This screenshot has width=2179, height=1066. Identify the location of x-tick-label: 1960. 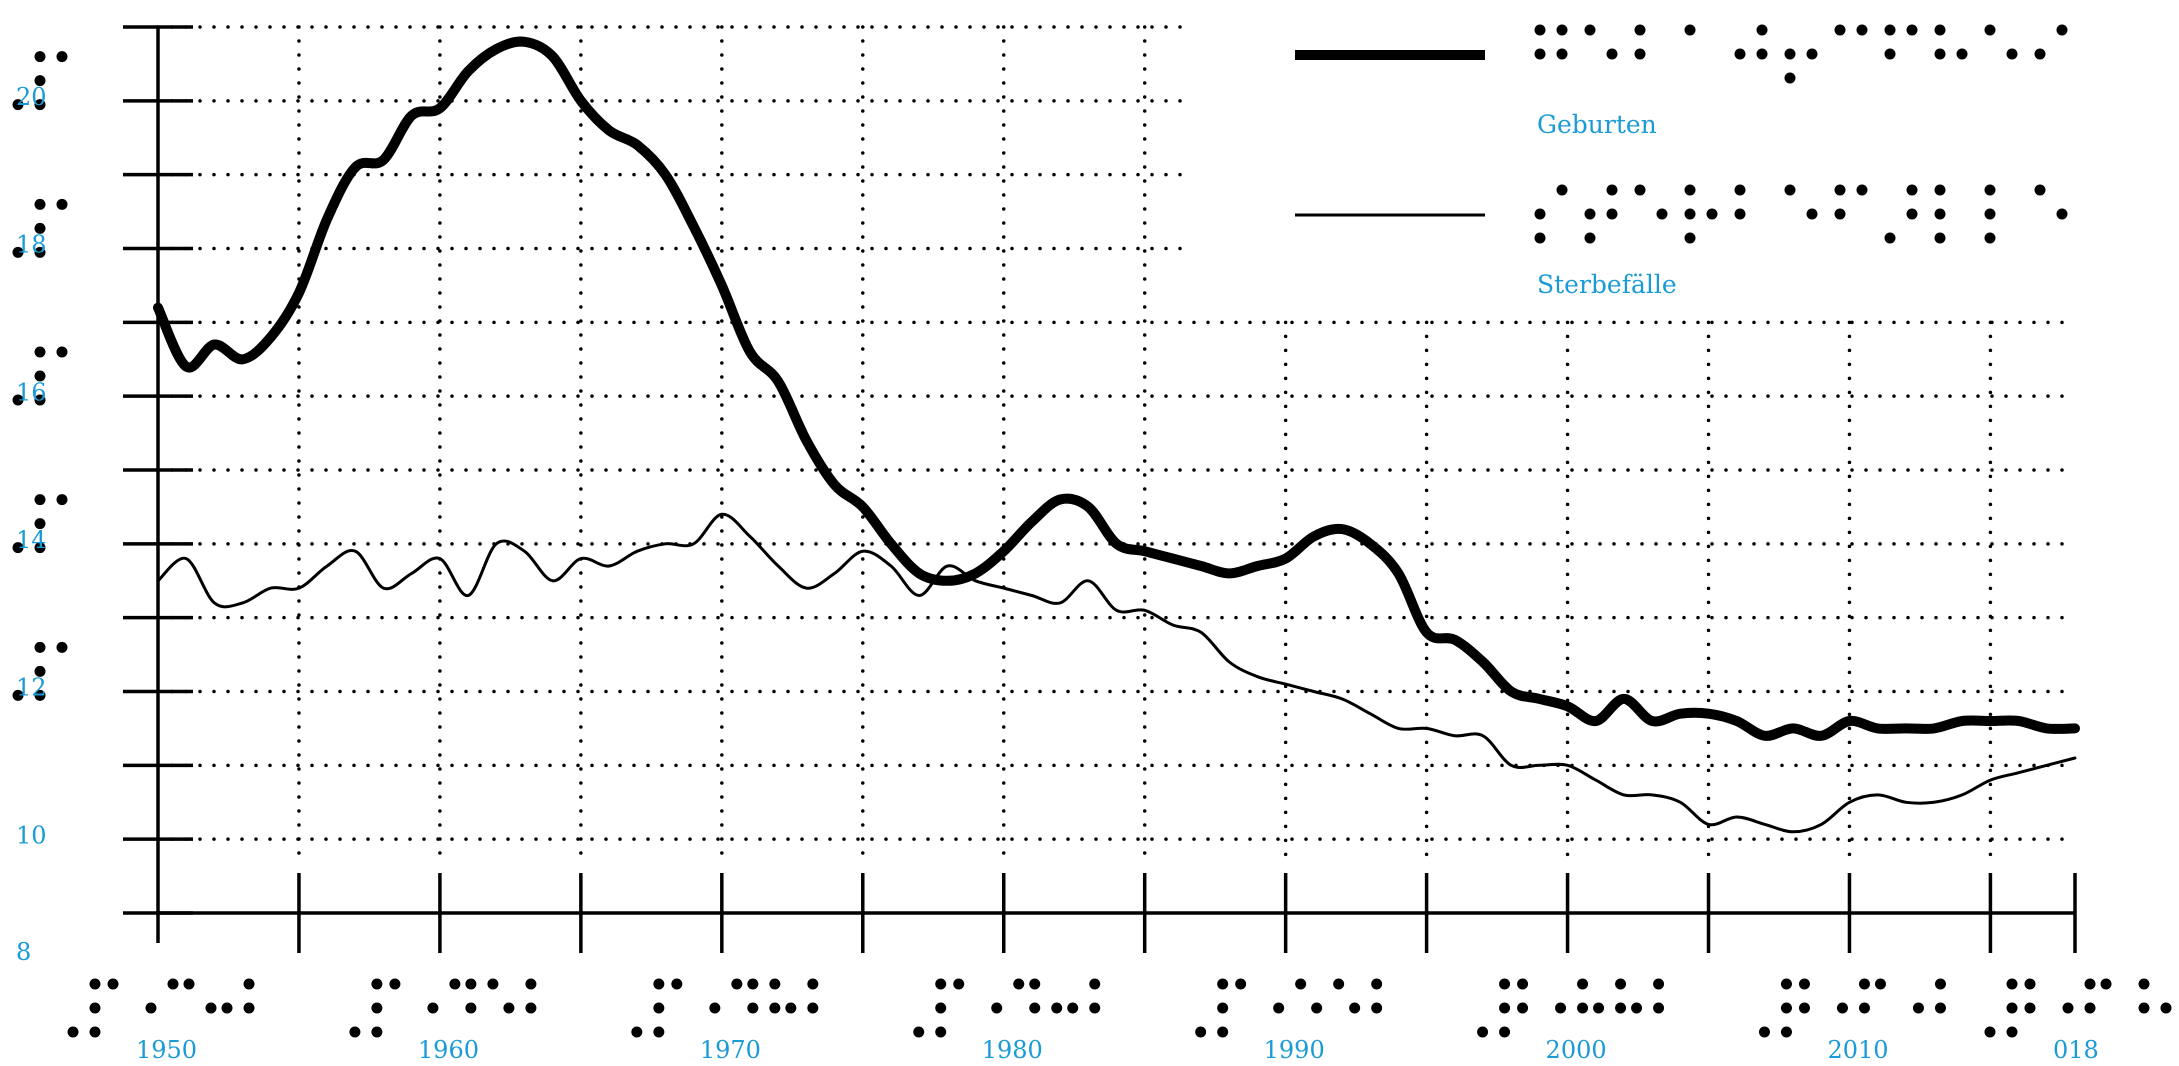
(448, 1050).